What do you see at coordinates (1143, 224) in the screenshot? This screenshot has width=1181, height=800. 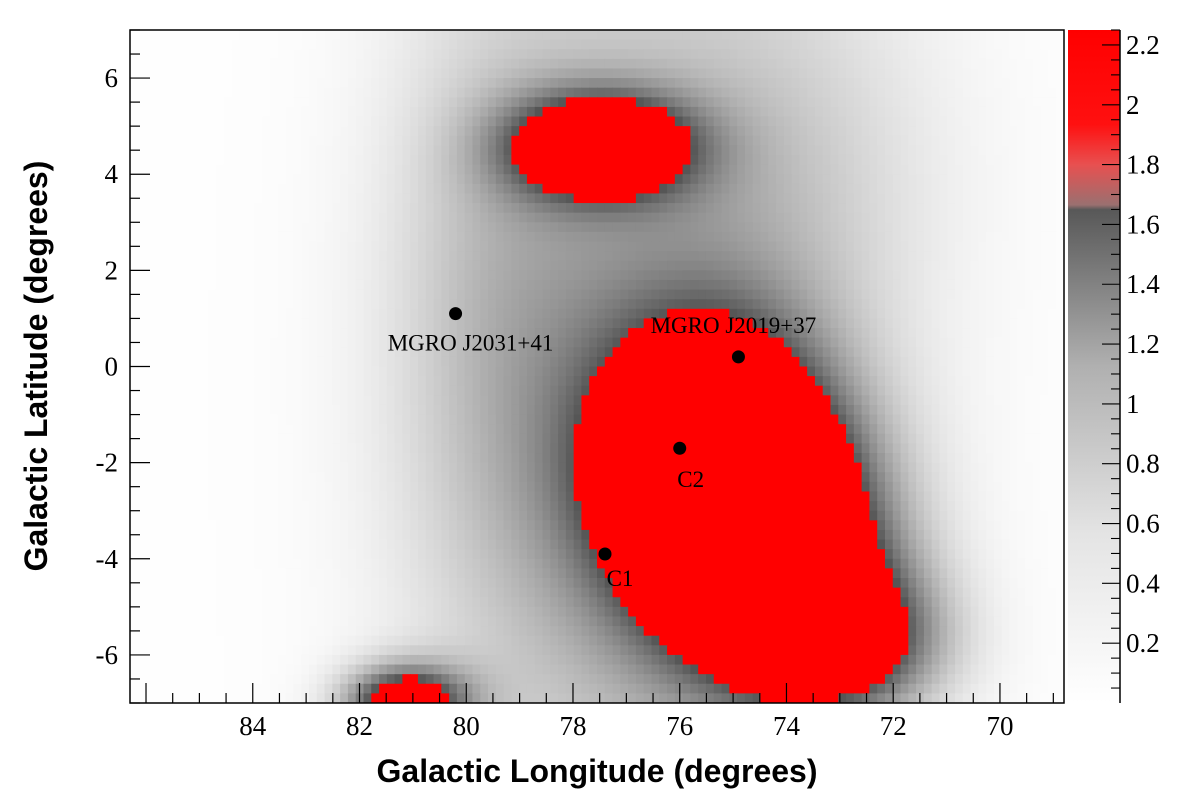 I see `colorbar-tick-label: 1.6` at bounding box center [1143, 224].